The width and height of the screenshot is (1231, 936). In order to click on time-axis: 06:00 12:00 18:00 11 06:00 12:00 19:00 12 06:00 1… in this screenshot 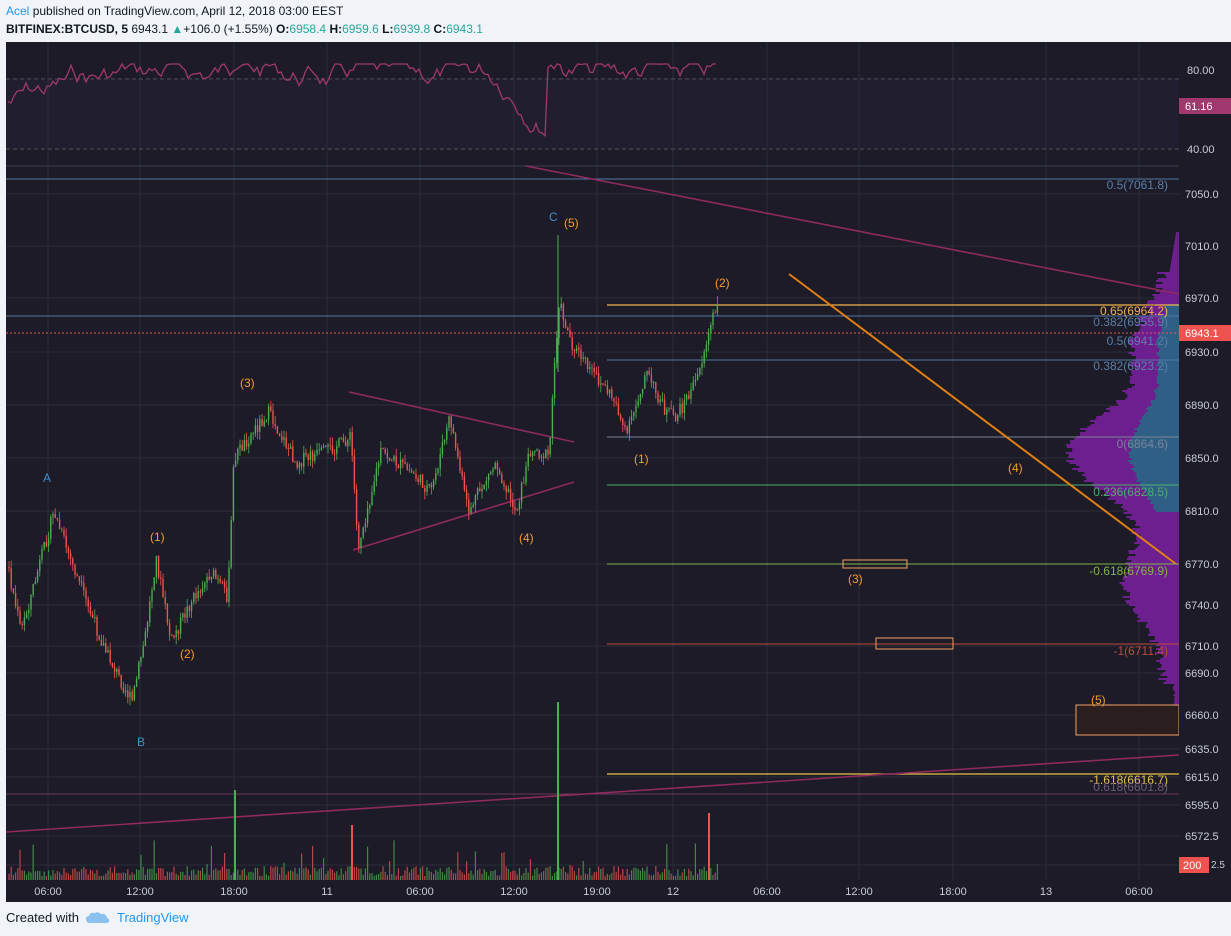, I will do `click(592, 891)`.